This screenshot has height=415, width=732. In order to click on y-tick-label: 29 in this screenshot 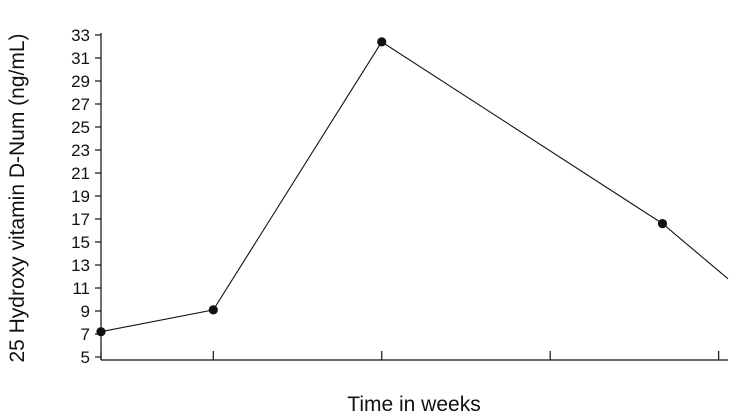, I will do `click(80, 81)`.